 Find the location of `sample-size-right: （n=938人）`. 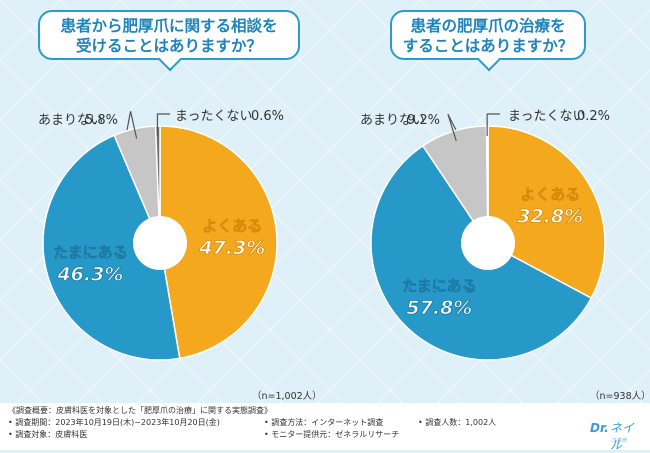

sample-size-right: （n=938人） is located at coordinates (620, 396).